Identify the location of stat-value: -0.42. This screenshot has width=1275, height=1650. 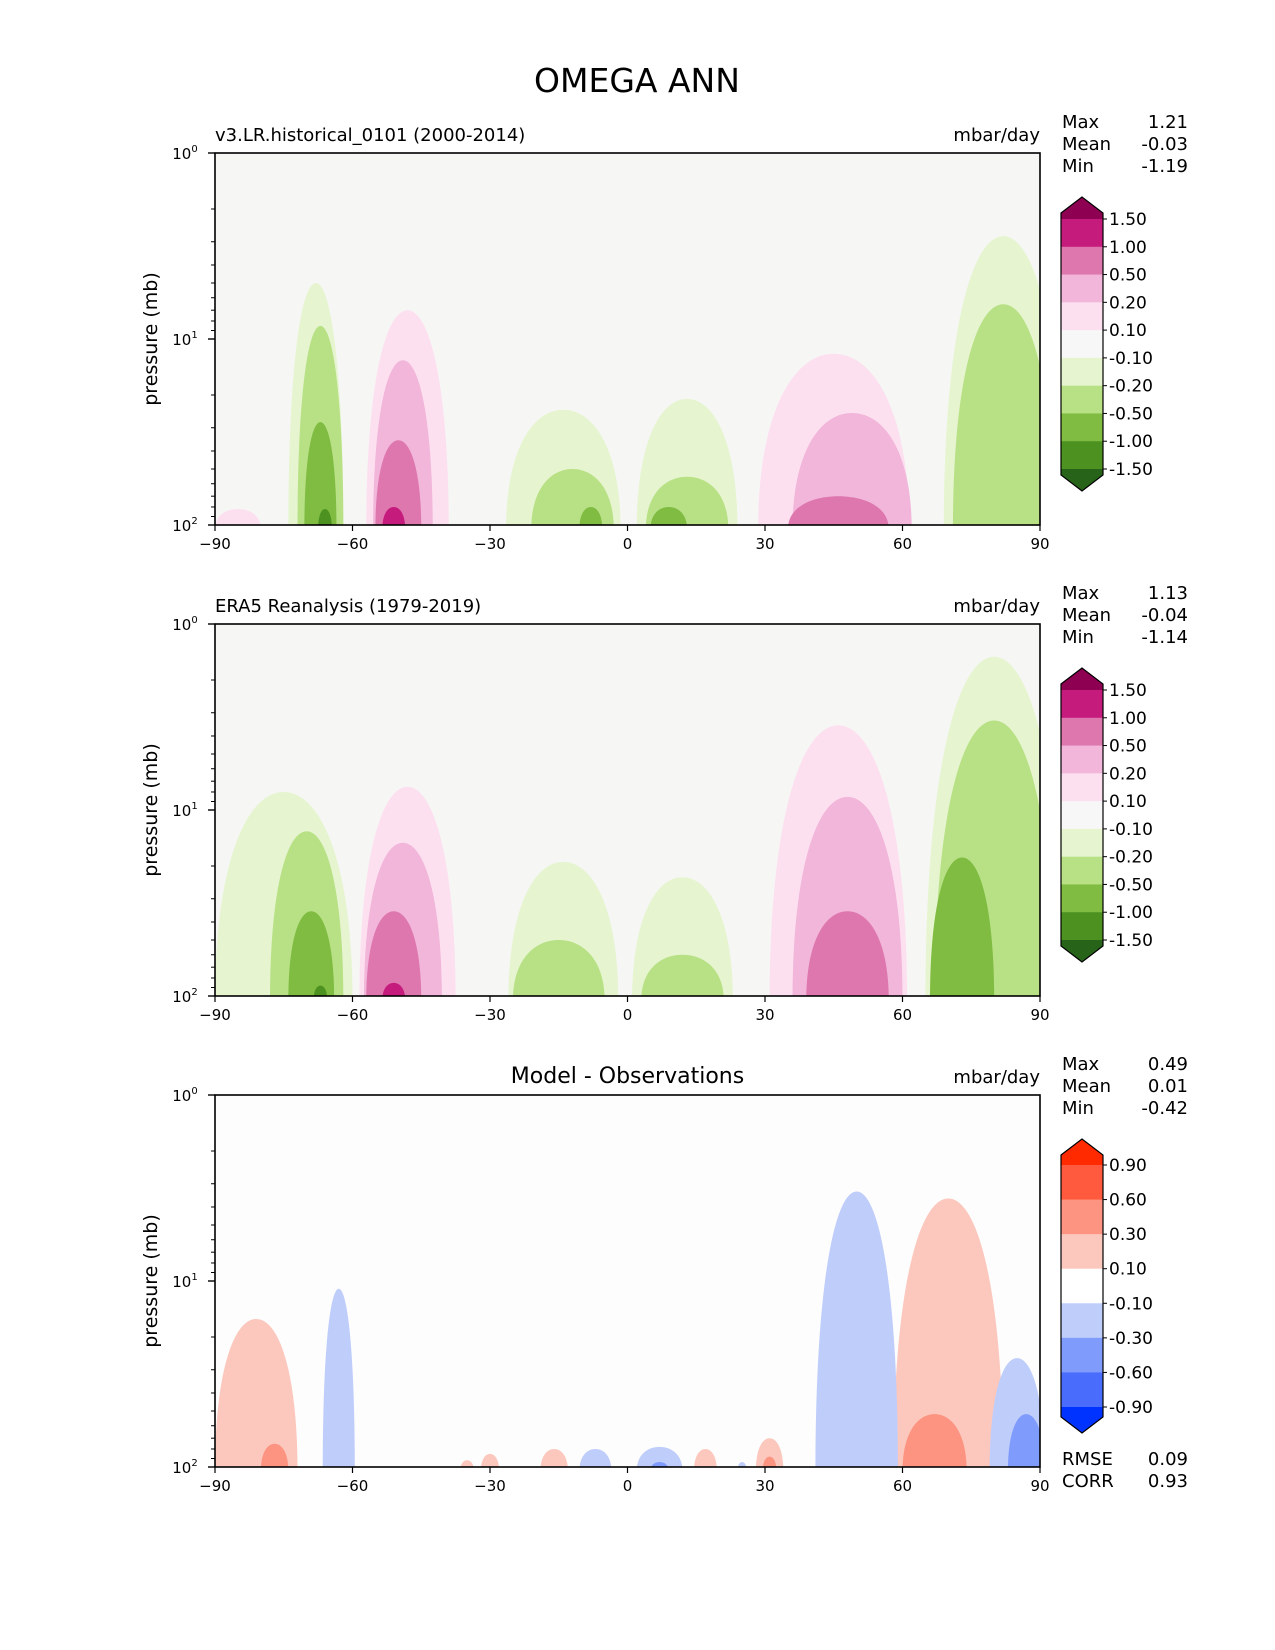
(1164, 1108).